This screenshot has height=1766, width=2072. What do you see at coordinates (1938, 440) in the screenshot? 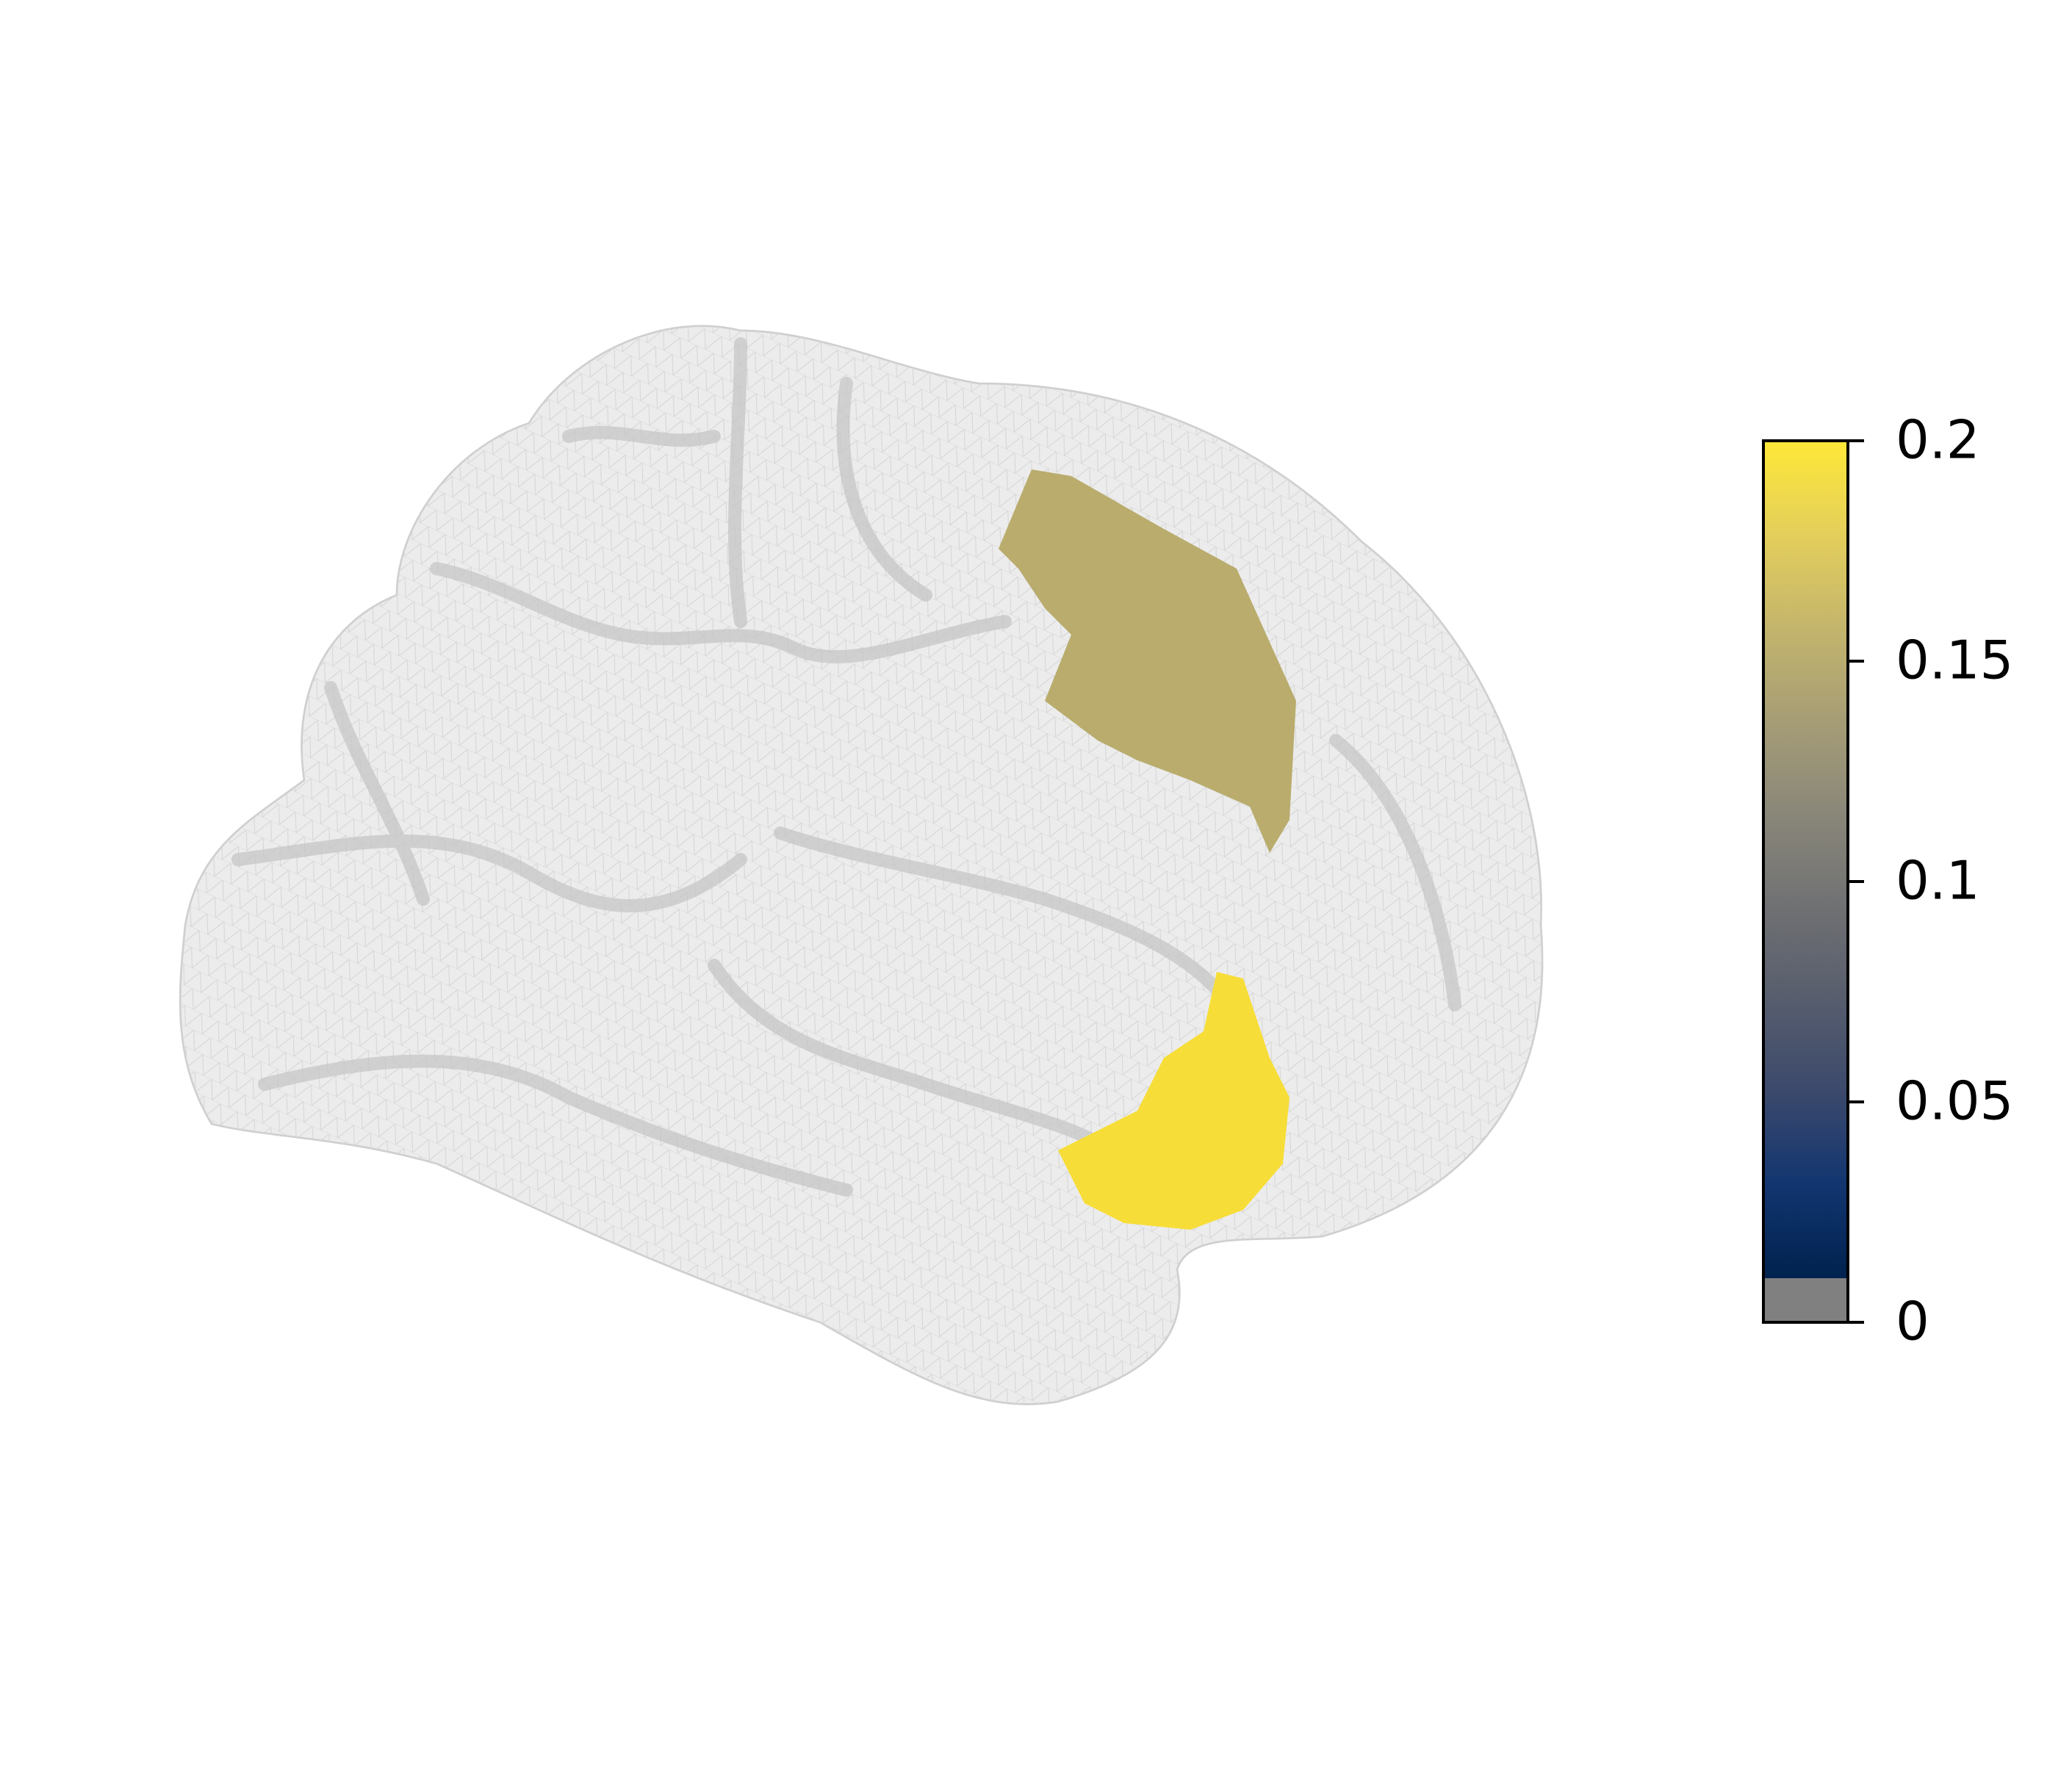
I see `tick-label: 0.2` at bounding box center [1938, 440].